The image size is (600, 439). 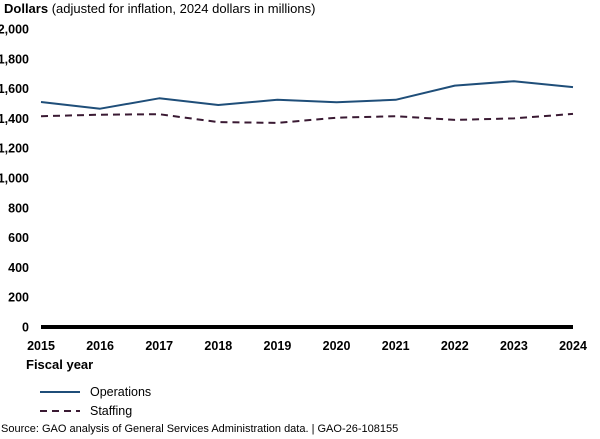 I want to click on x-tick-label: 2023, so click(x=514, y=346).